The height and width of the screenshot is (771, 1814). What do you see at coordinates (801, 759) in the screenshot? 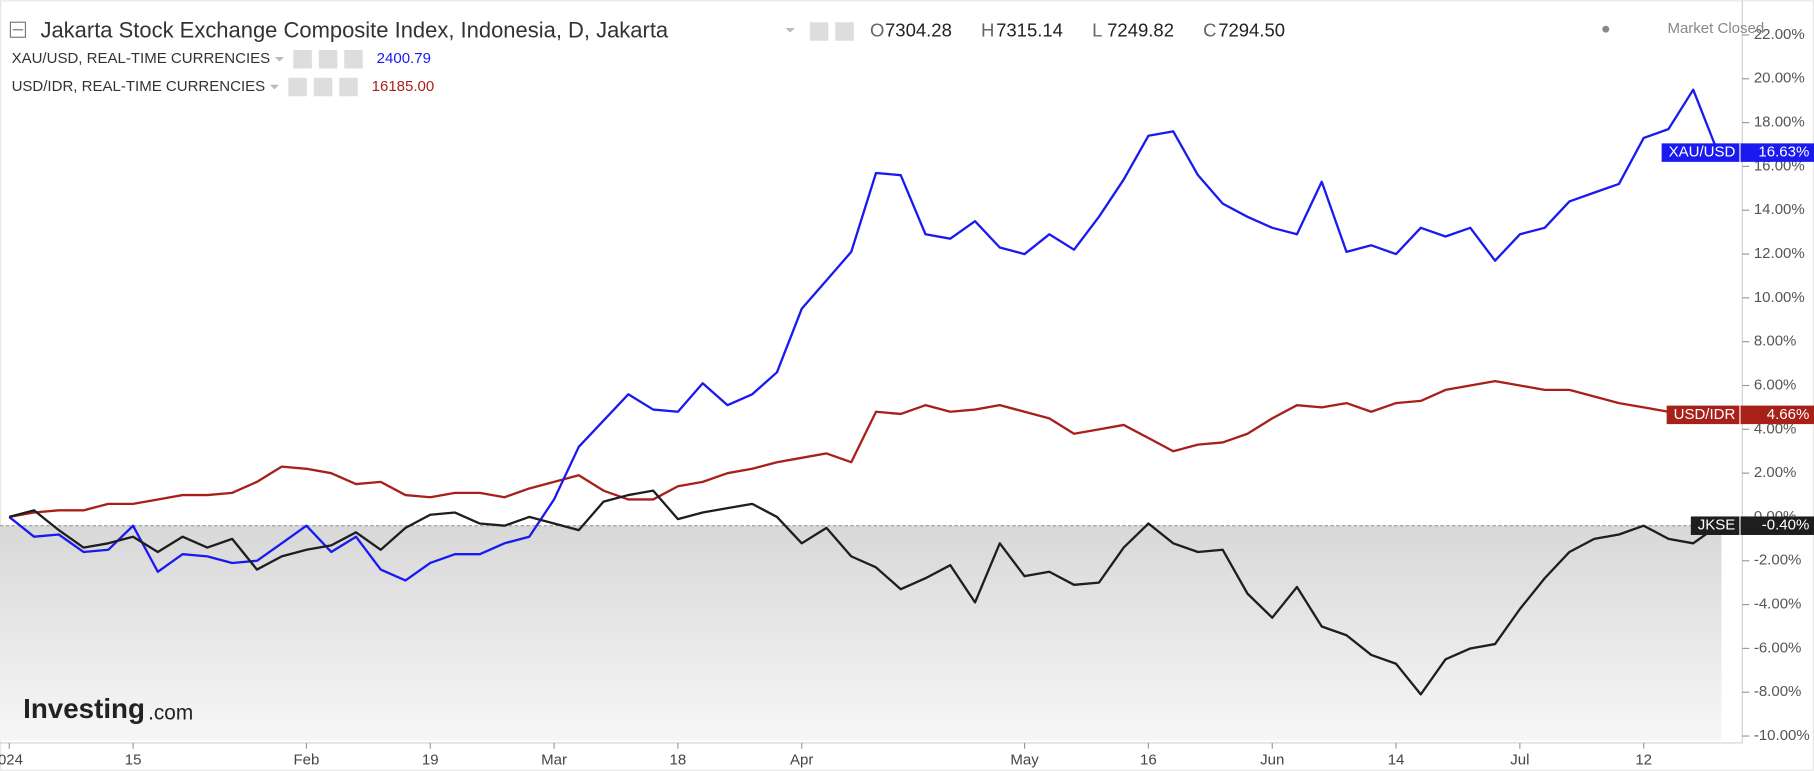
I see `x-tick-label: Apr` at bounding box center [801, 759].